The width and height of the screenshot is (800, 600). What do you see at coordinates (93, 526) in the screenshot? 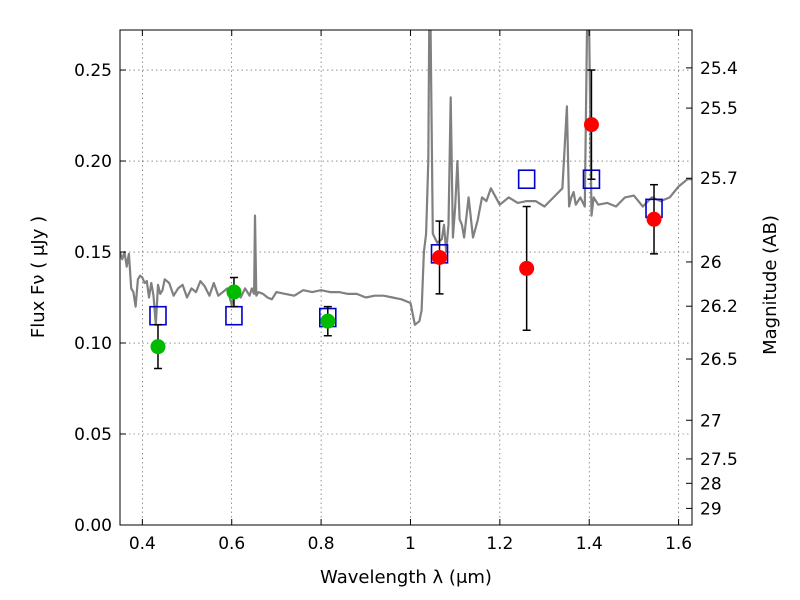
I see `y-tick-label: 0.00` at bounding box center [93, 526].